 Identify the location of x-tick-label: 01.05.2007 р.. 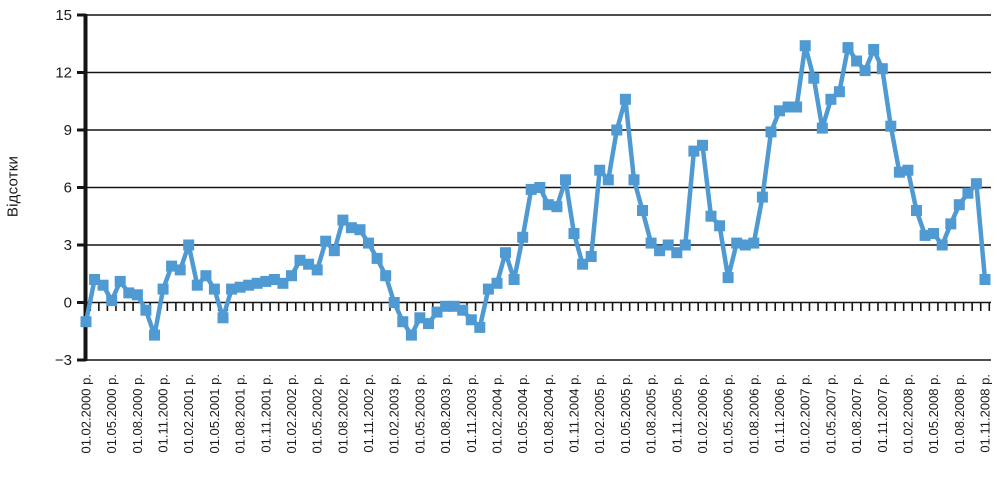
(830, 414).